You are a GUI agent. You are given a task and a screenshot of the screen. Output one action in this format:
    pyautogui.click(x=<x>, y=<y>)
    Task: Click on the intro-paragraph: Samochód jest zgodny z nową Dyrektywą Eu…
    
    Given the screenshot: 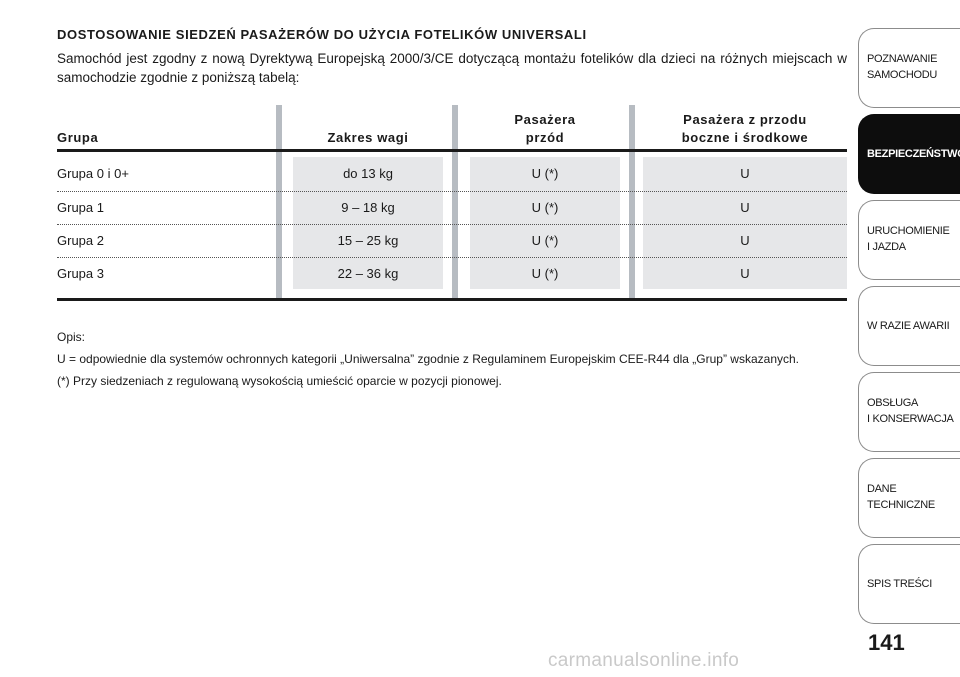 What is the action you would take?
    pyautogui.click(x=452, y=68)
    